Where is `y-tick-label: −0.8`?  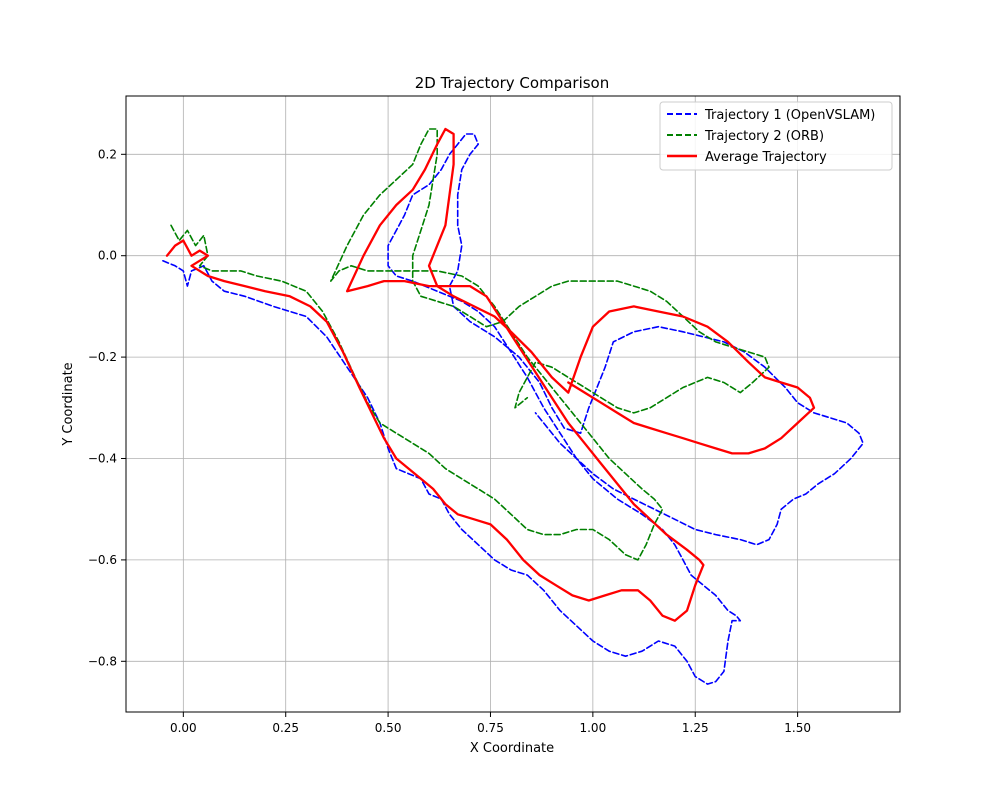 y-tick-label: −0.8 is located at coordinates (102, 661).